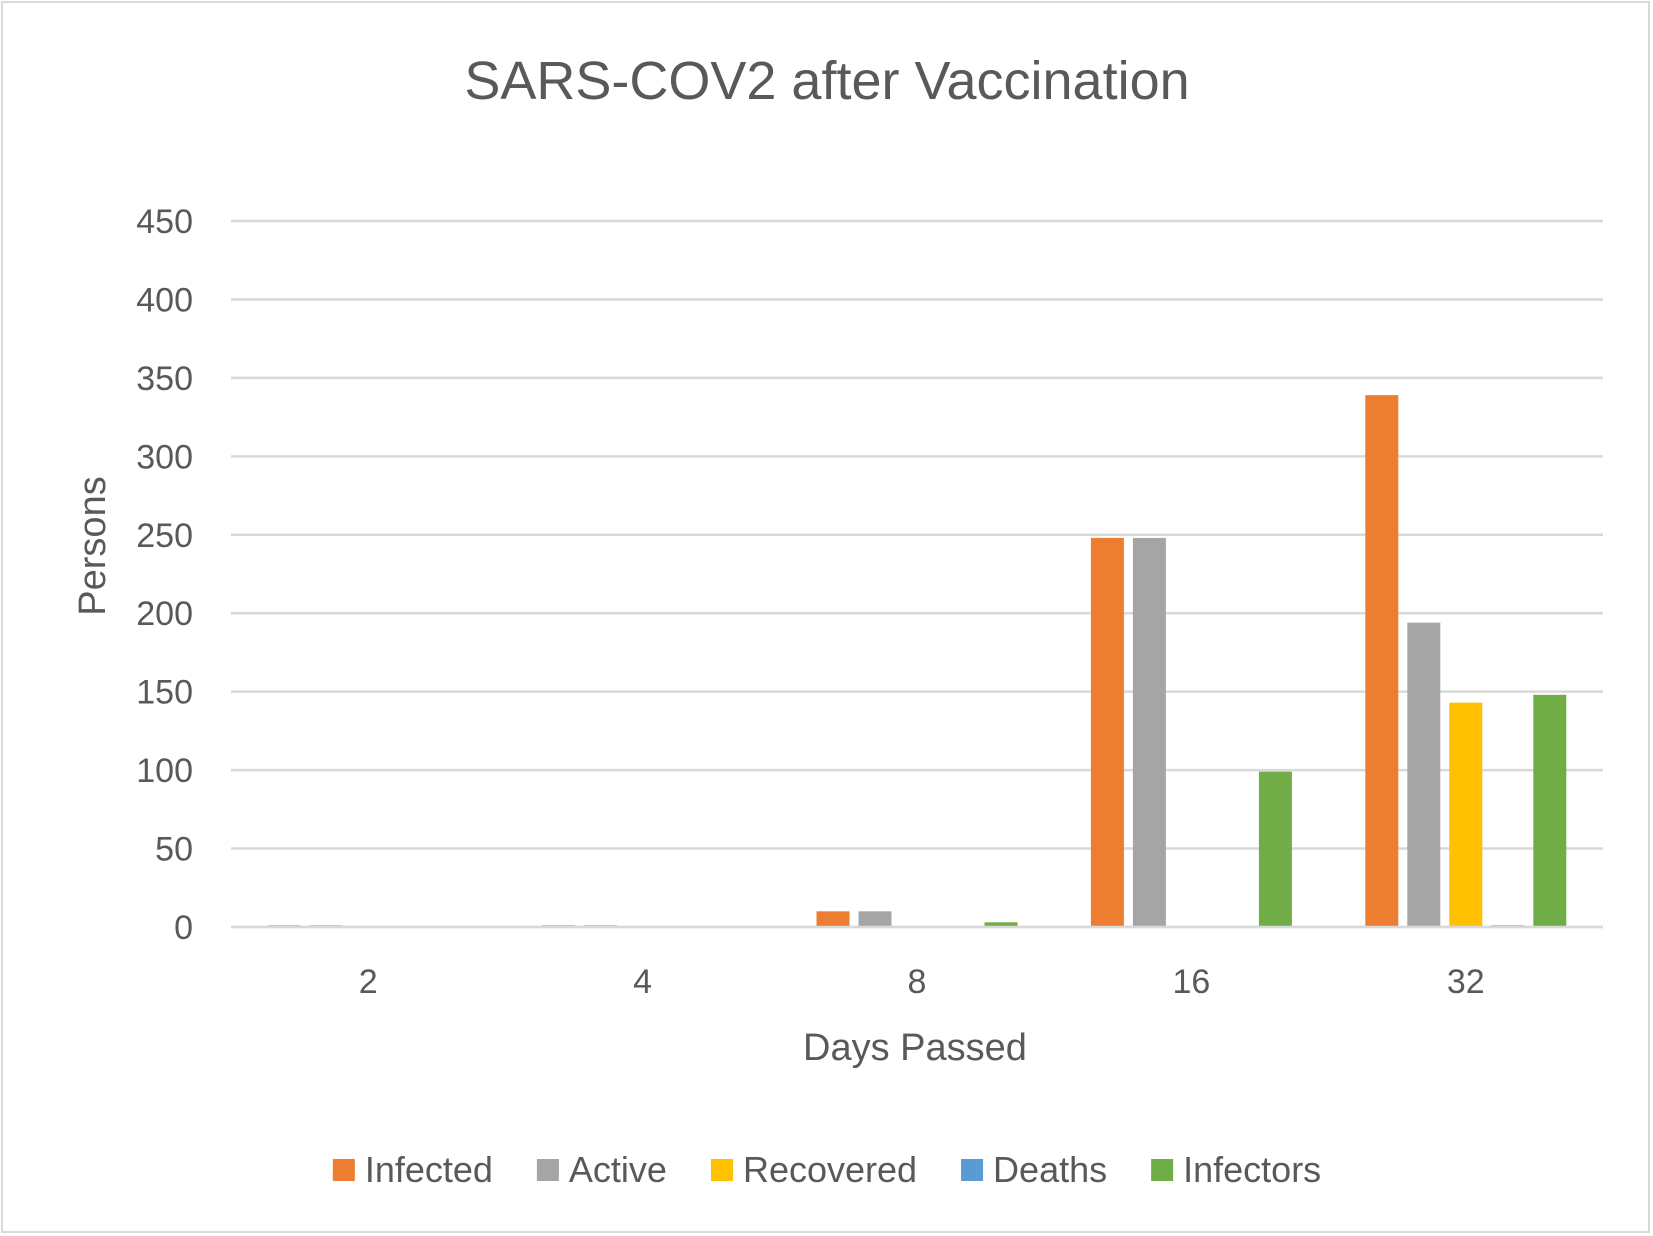 This screenshot has width=1653, height=1236. I want to click on y-tick-label: 250, so click(164, 536).